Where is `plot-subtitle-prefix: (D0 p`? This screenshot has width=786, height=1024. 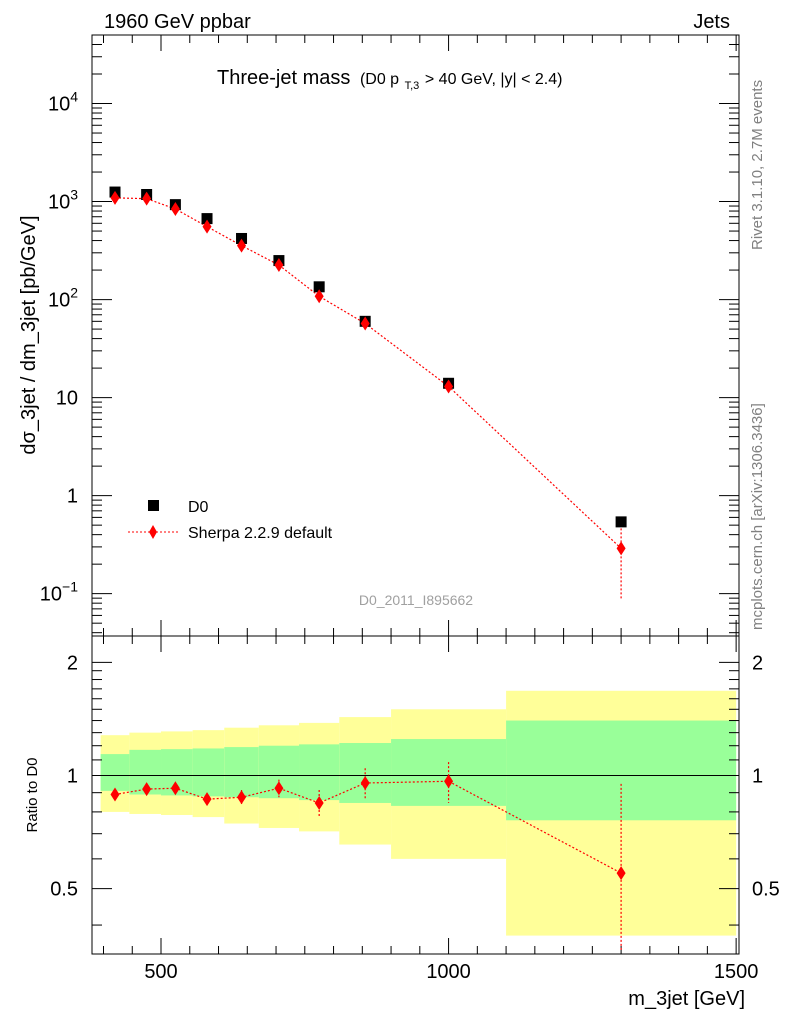 plot-subtitle-prefix: (D0 p is located at coordinates (379, 79).